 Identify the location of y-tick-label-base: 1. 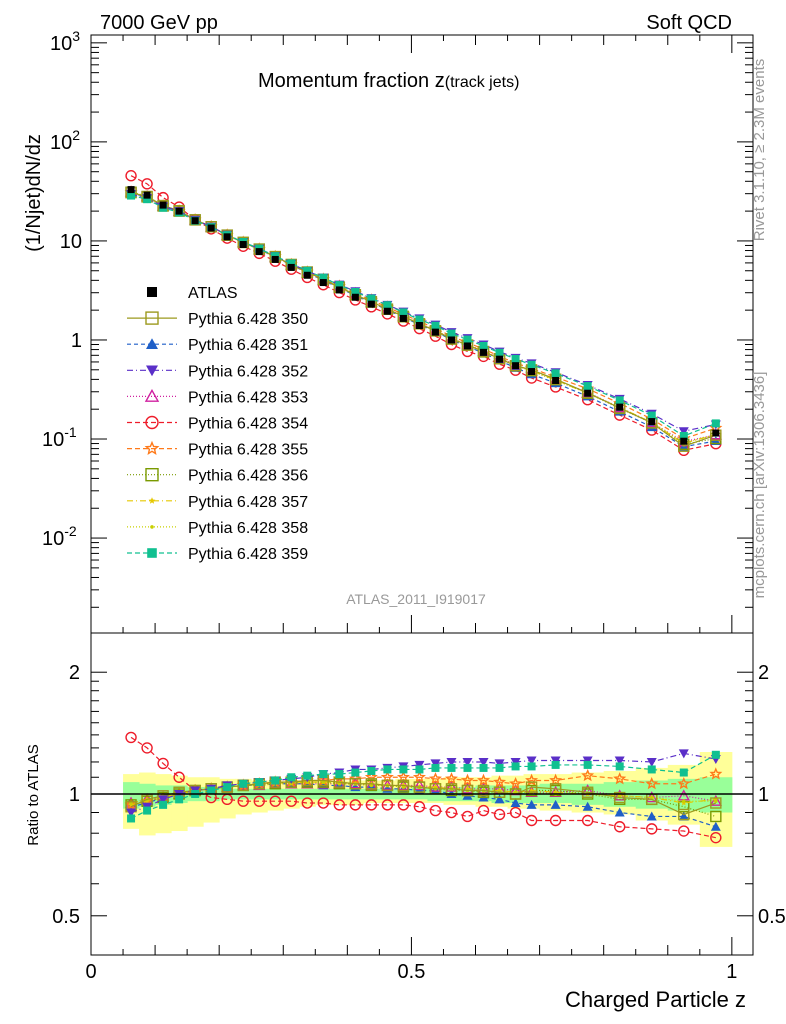
(76, 341).